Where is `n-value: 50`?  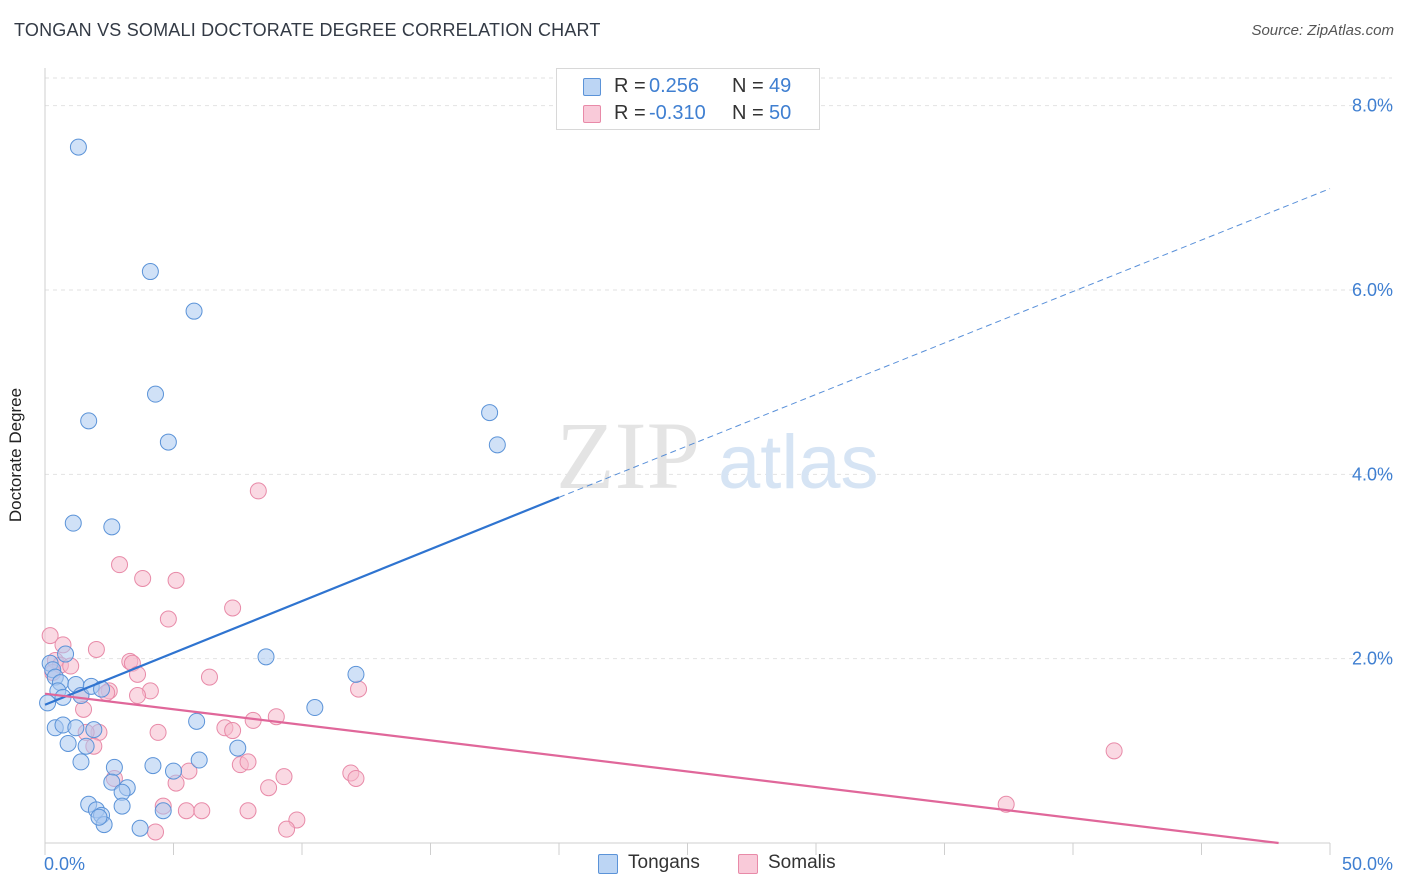 n-value: 50 is located at coordinates (780, 113).